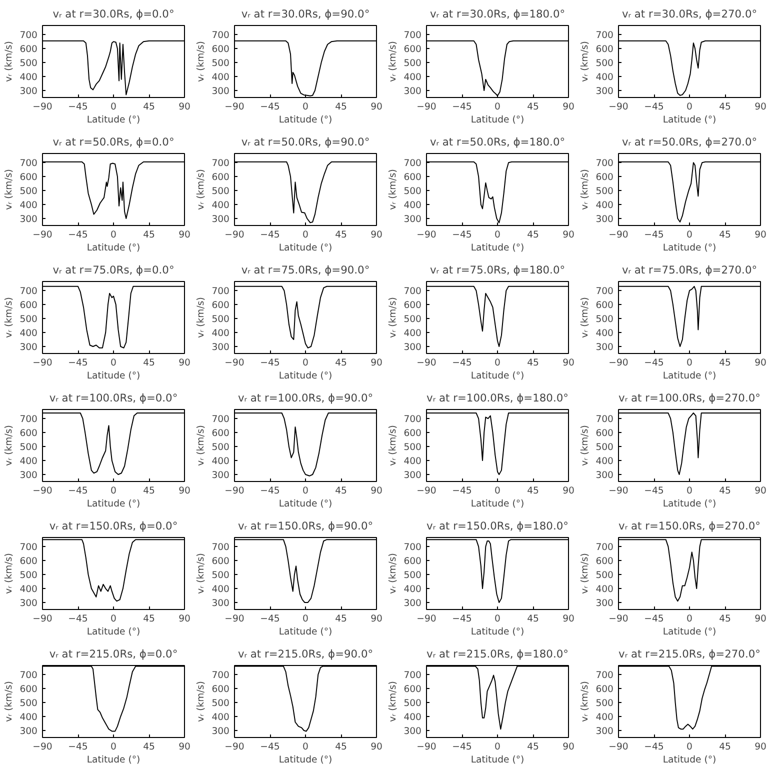 The height and width of the screenshot is (768, 768). Describe the element at coordinates (689, 526) in the screenshot. I see `chart-title: vᵣ at r=150.0Rs, ϕ=270.0°` at that location.